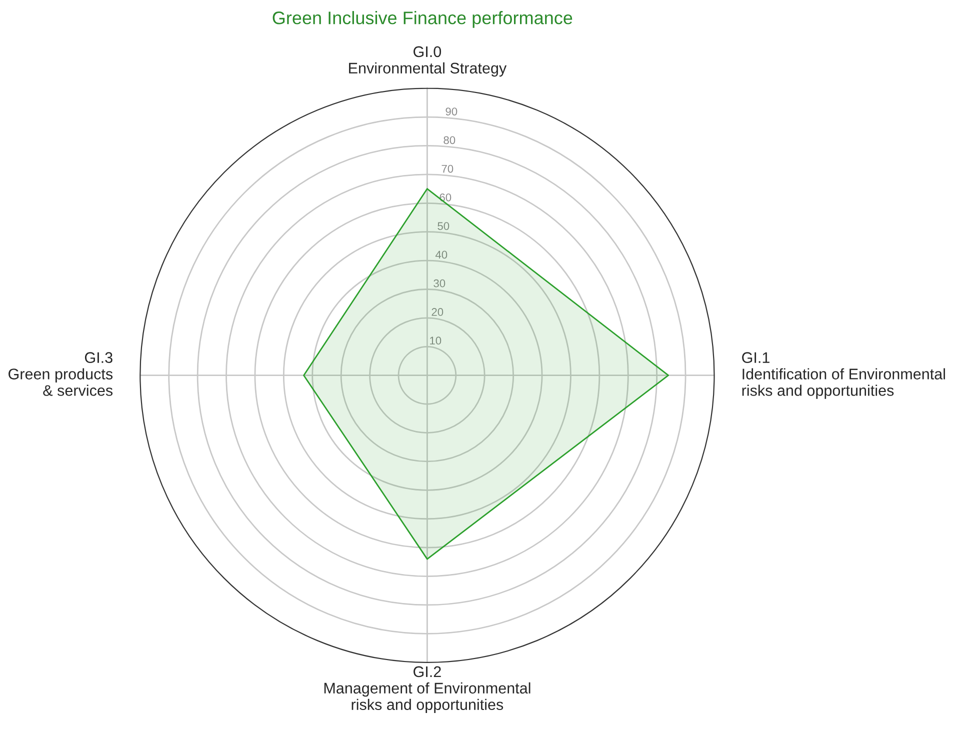  I want to click on y-tick-label: 40, so click(441, 254).